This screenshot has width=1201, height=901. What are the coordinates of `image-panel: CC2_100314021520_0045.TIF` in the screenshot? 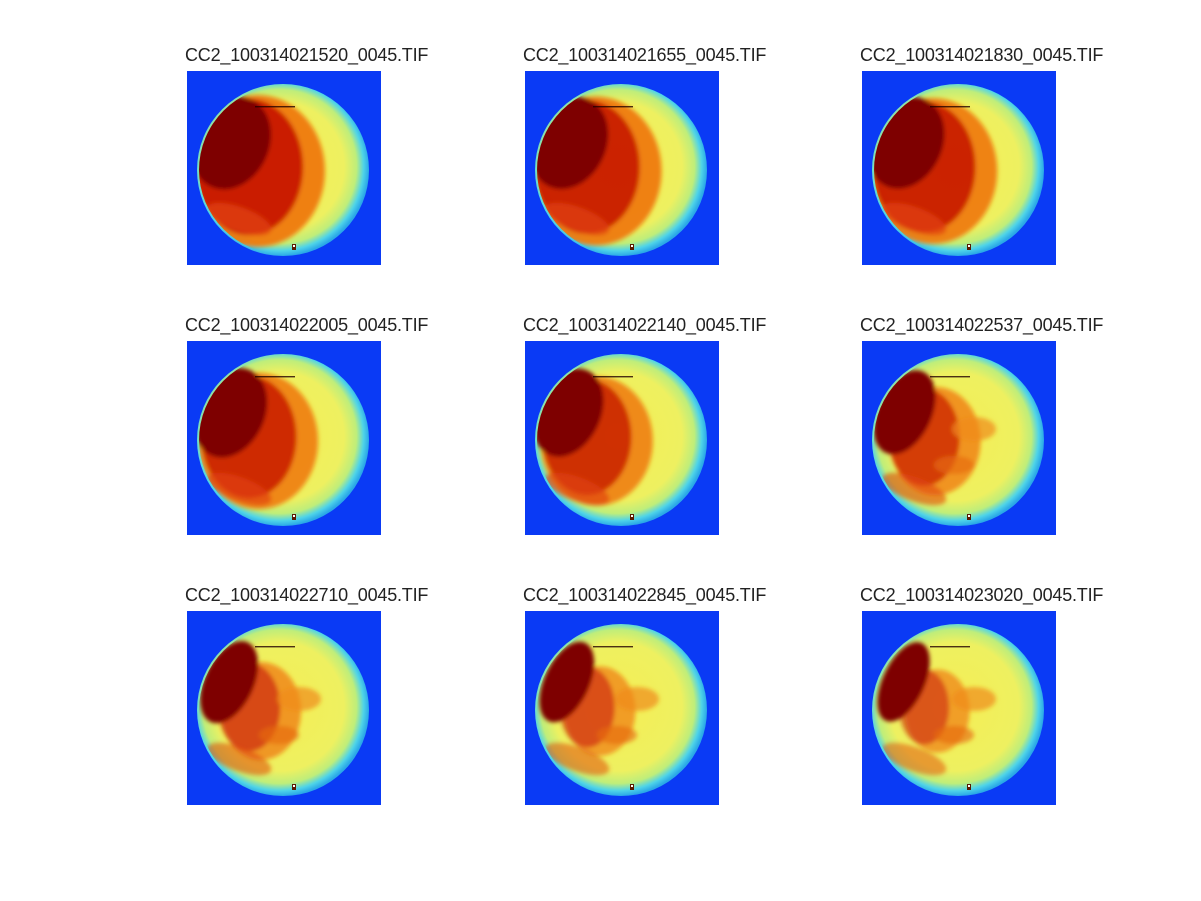 It's located at (306, 155).